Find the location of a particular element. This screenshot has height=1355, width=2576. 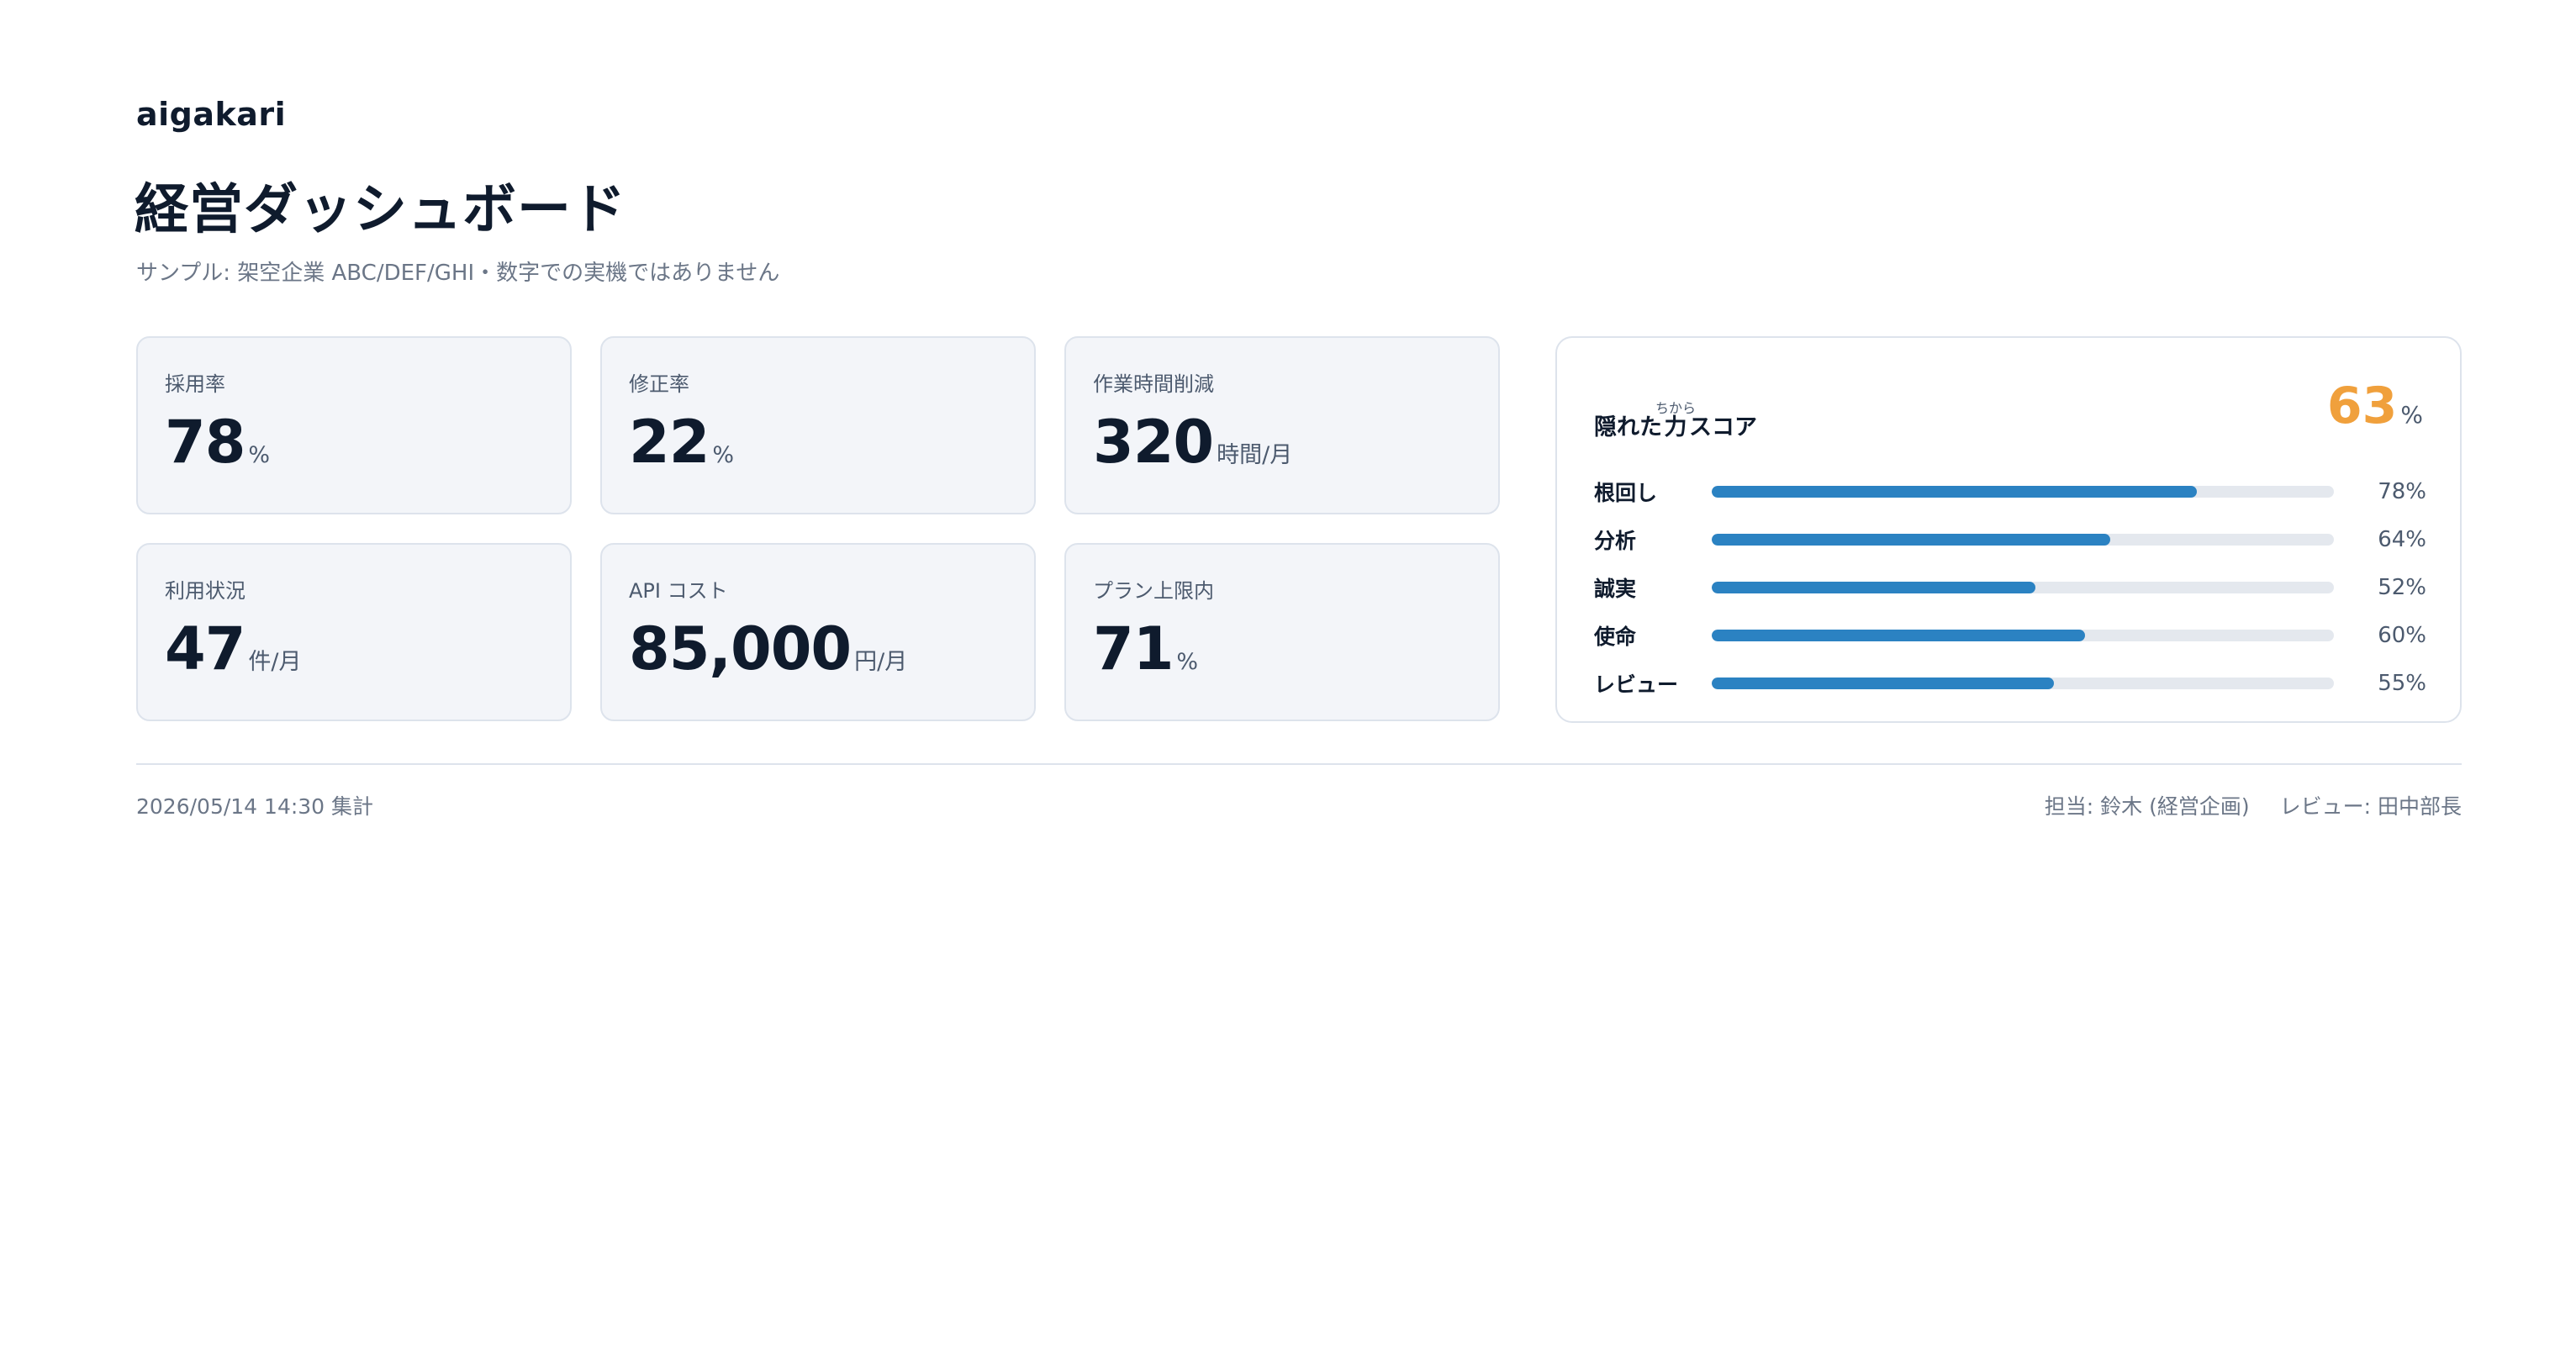

kpi-label: 利用状況 is located at coordinates (205, 591).